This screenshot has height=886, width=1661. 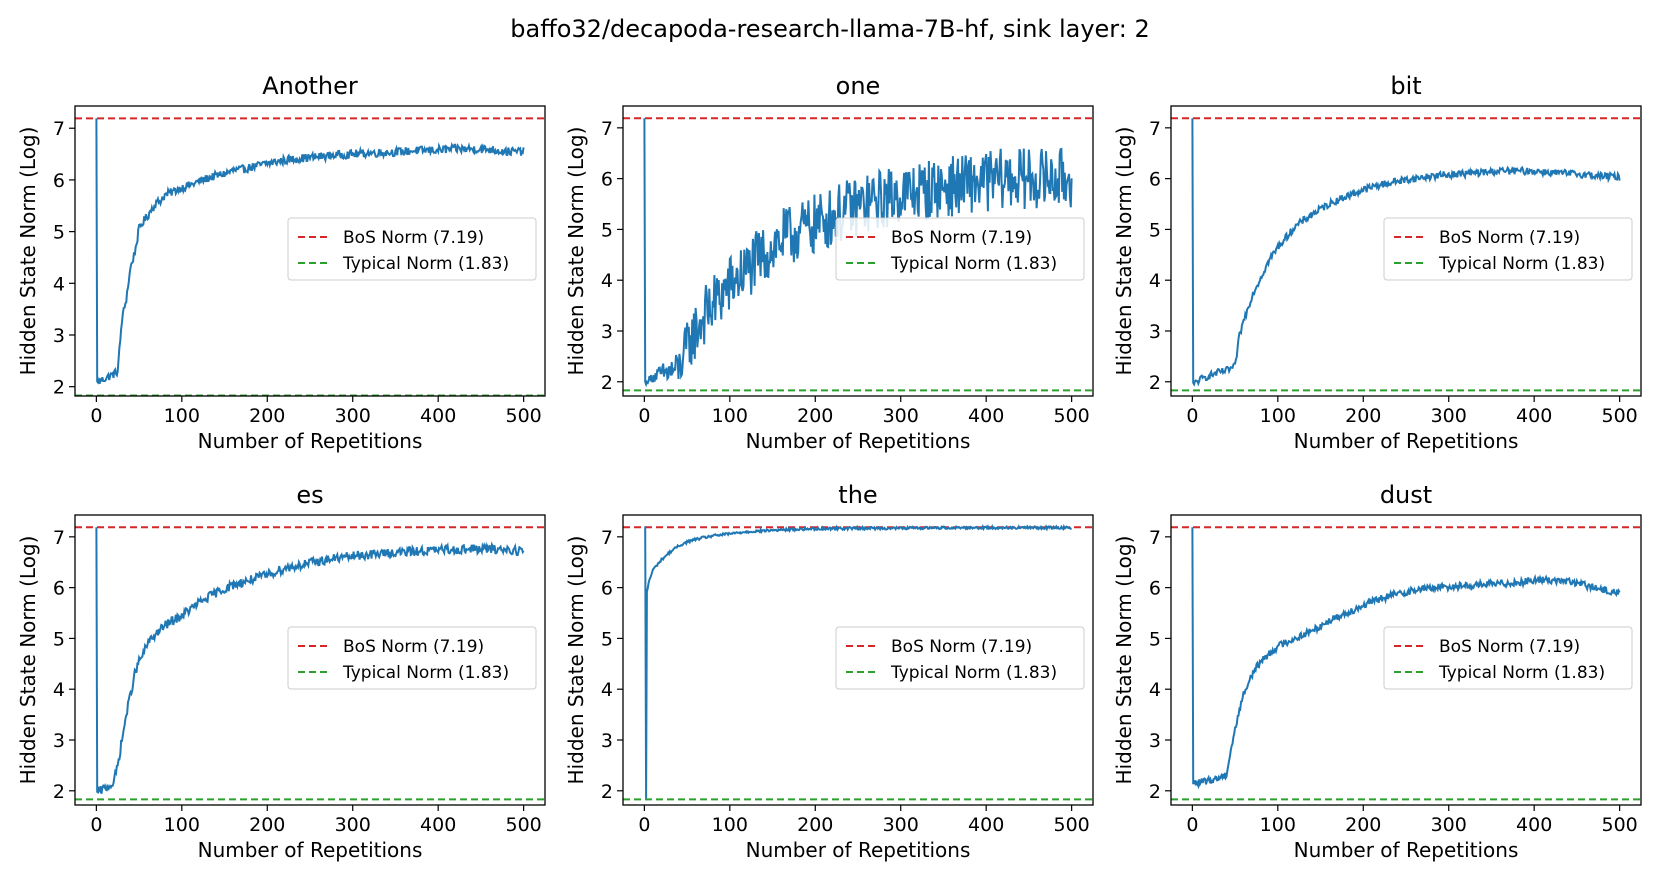 What do you see at coordinates (309, 495) in the screenshot?
I see `chart-title: es` at bounding box center [309, 495].